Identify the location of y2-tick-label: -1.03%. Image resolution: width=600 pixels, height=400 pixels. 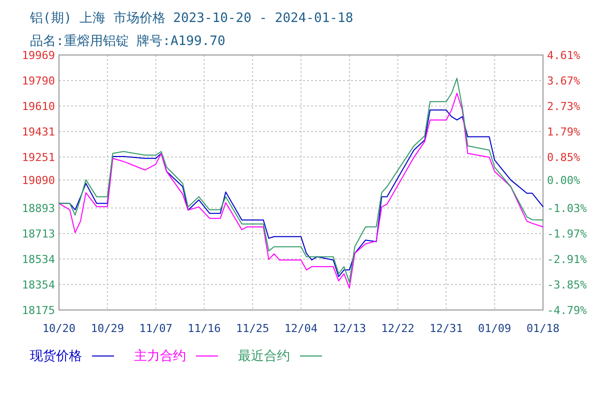
(567, 208).